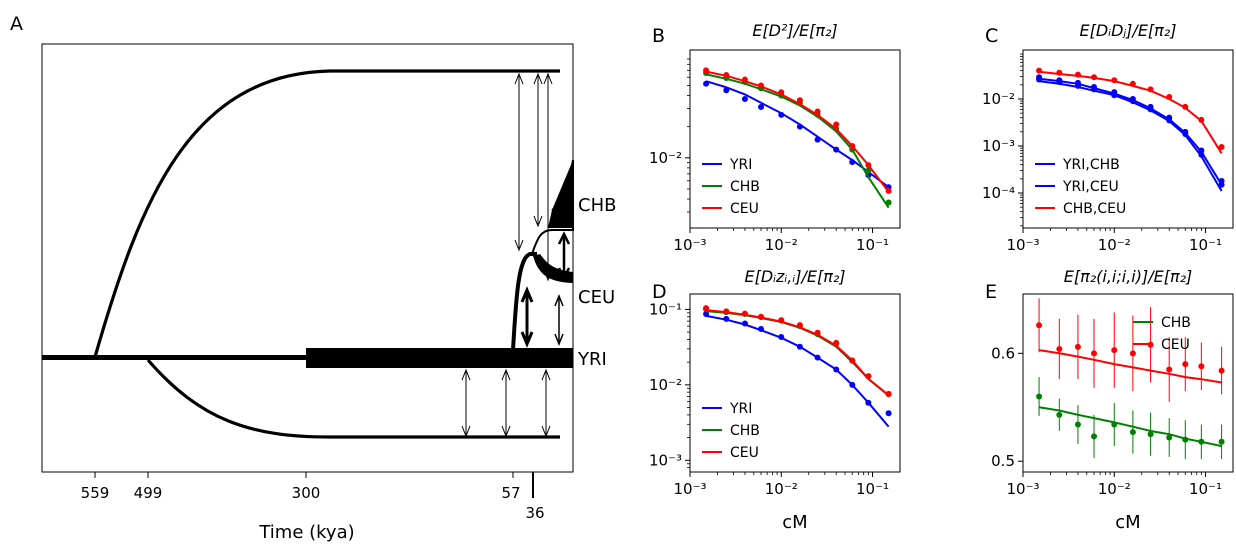  Describe the element at coordinates (658, 36) in the screenshot. I see `panel-letter: B` at that location.